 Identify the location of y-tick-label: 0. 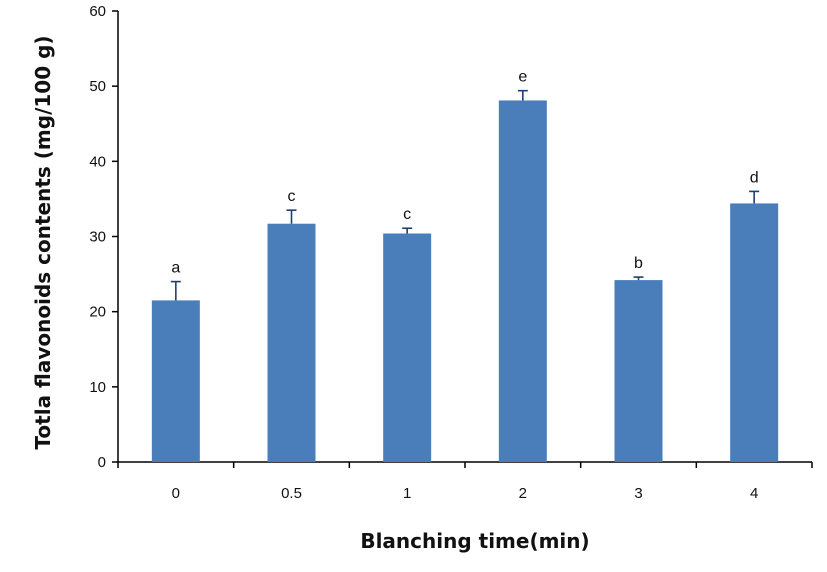
(102, 462).